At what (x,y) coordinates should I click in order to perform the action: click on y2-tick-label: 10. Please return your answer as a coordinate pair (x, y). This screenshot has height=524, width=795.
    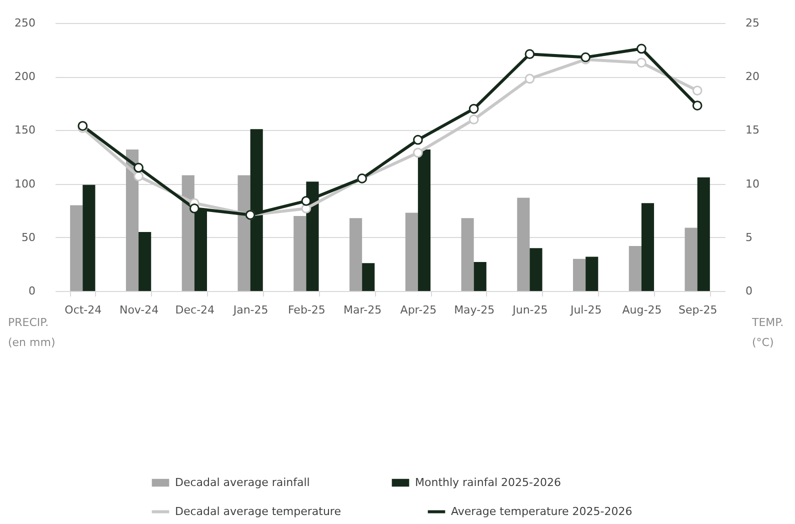
    Looking at the image, I should click on (753, 183).